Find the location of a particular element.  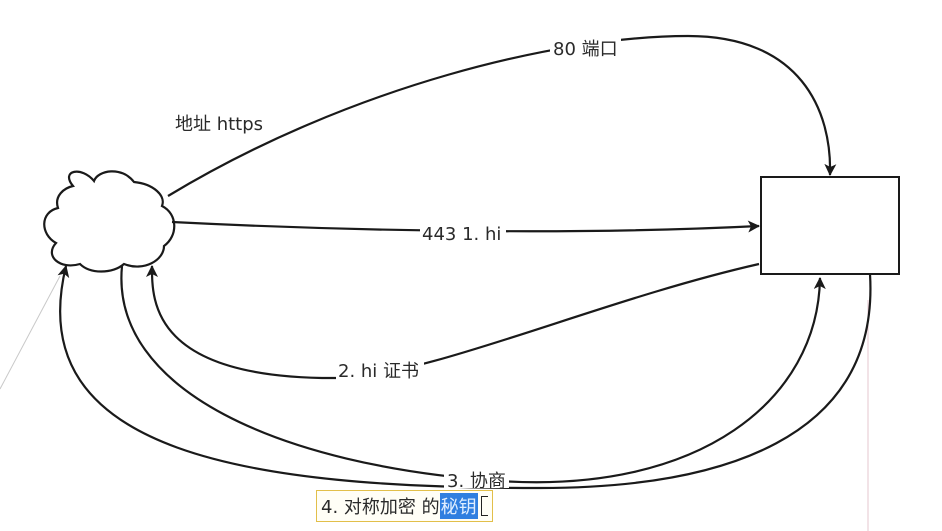

label-certificate: 2. hi 证书 is located at coordinates (378, 371).